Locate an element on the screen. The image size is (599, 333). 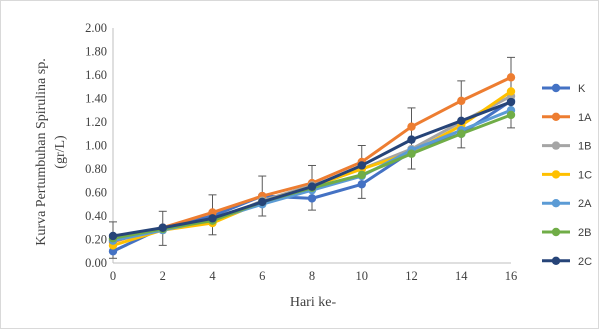
y-tick-label: 2.00 is located at coordinates (96, 28).